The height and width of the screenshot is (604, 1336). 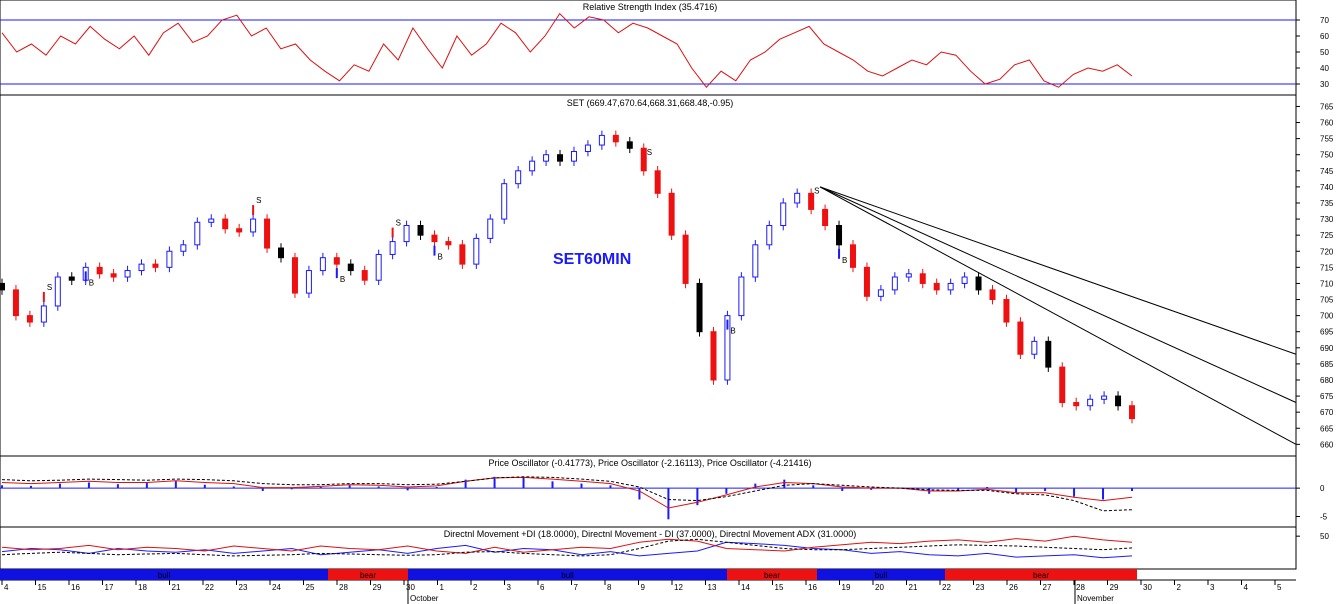 I want to click on osc-y-tick-label: 0, so click(x=1322, y=488).